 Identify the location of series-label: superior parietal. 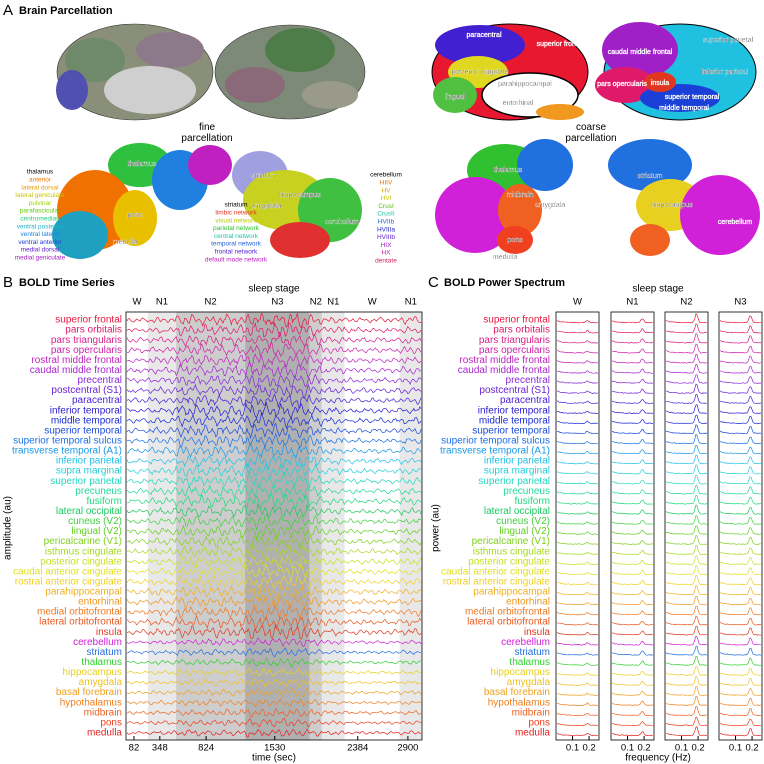
(514, 481).